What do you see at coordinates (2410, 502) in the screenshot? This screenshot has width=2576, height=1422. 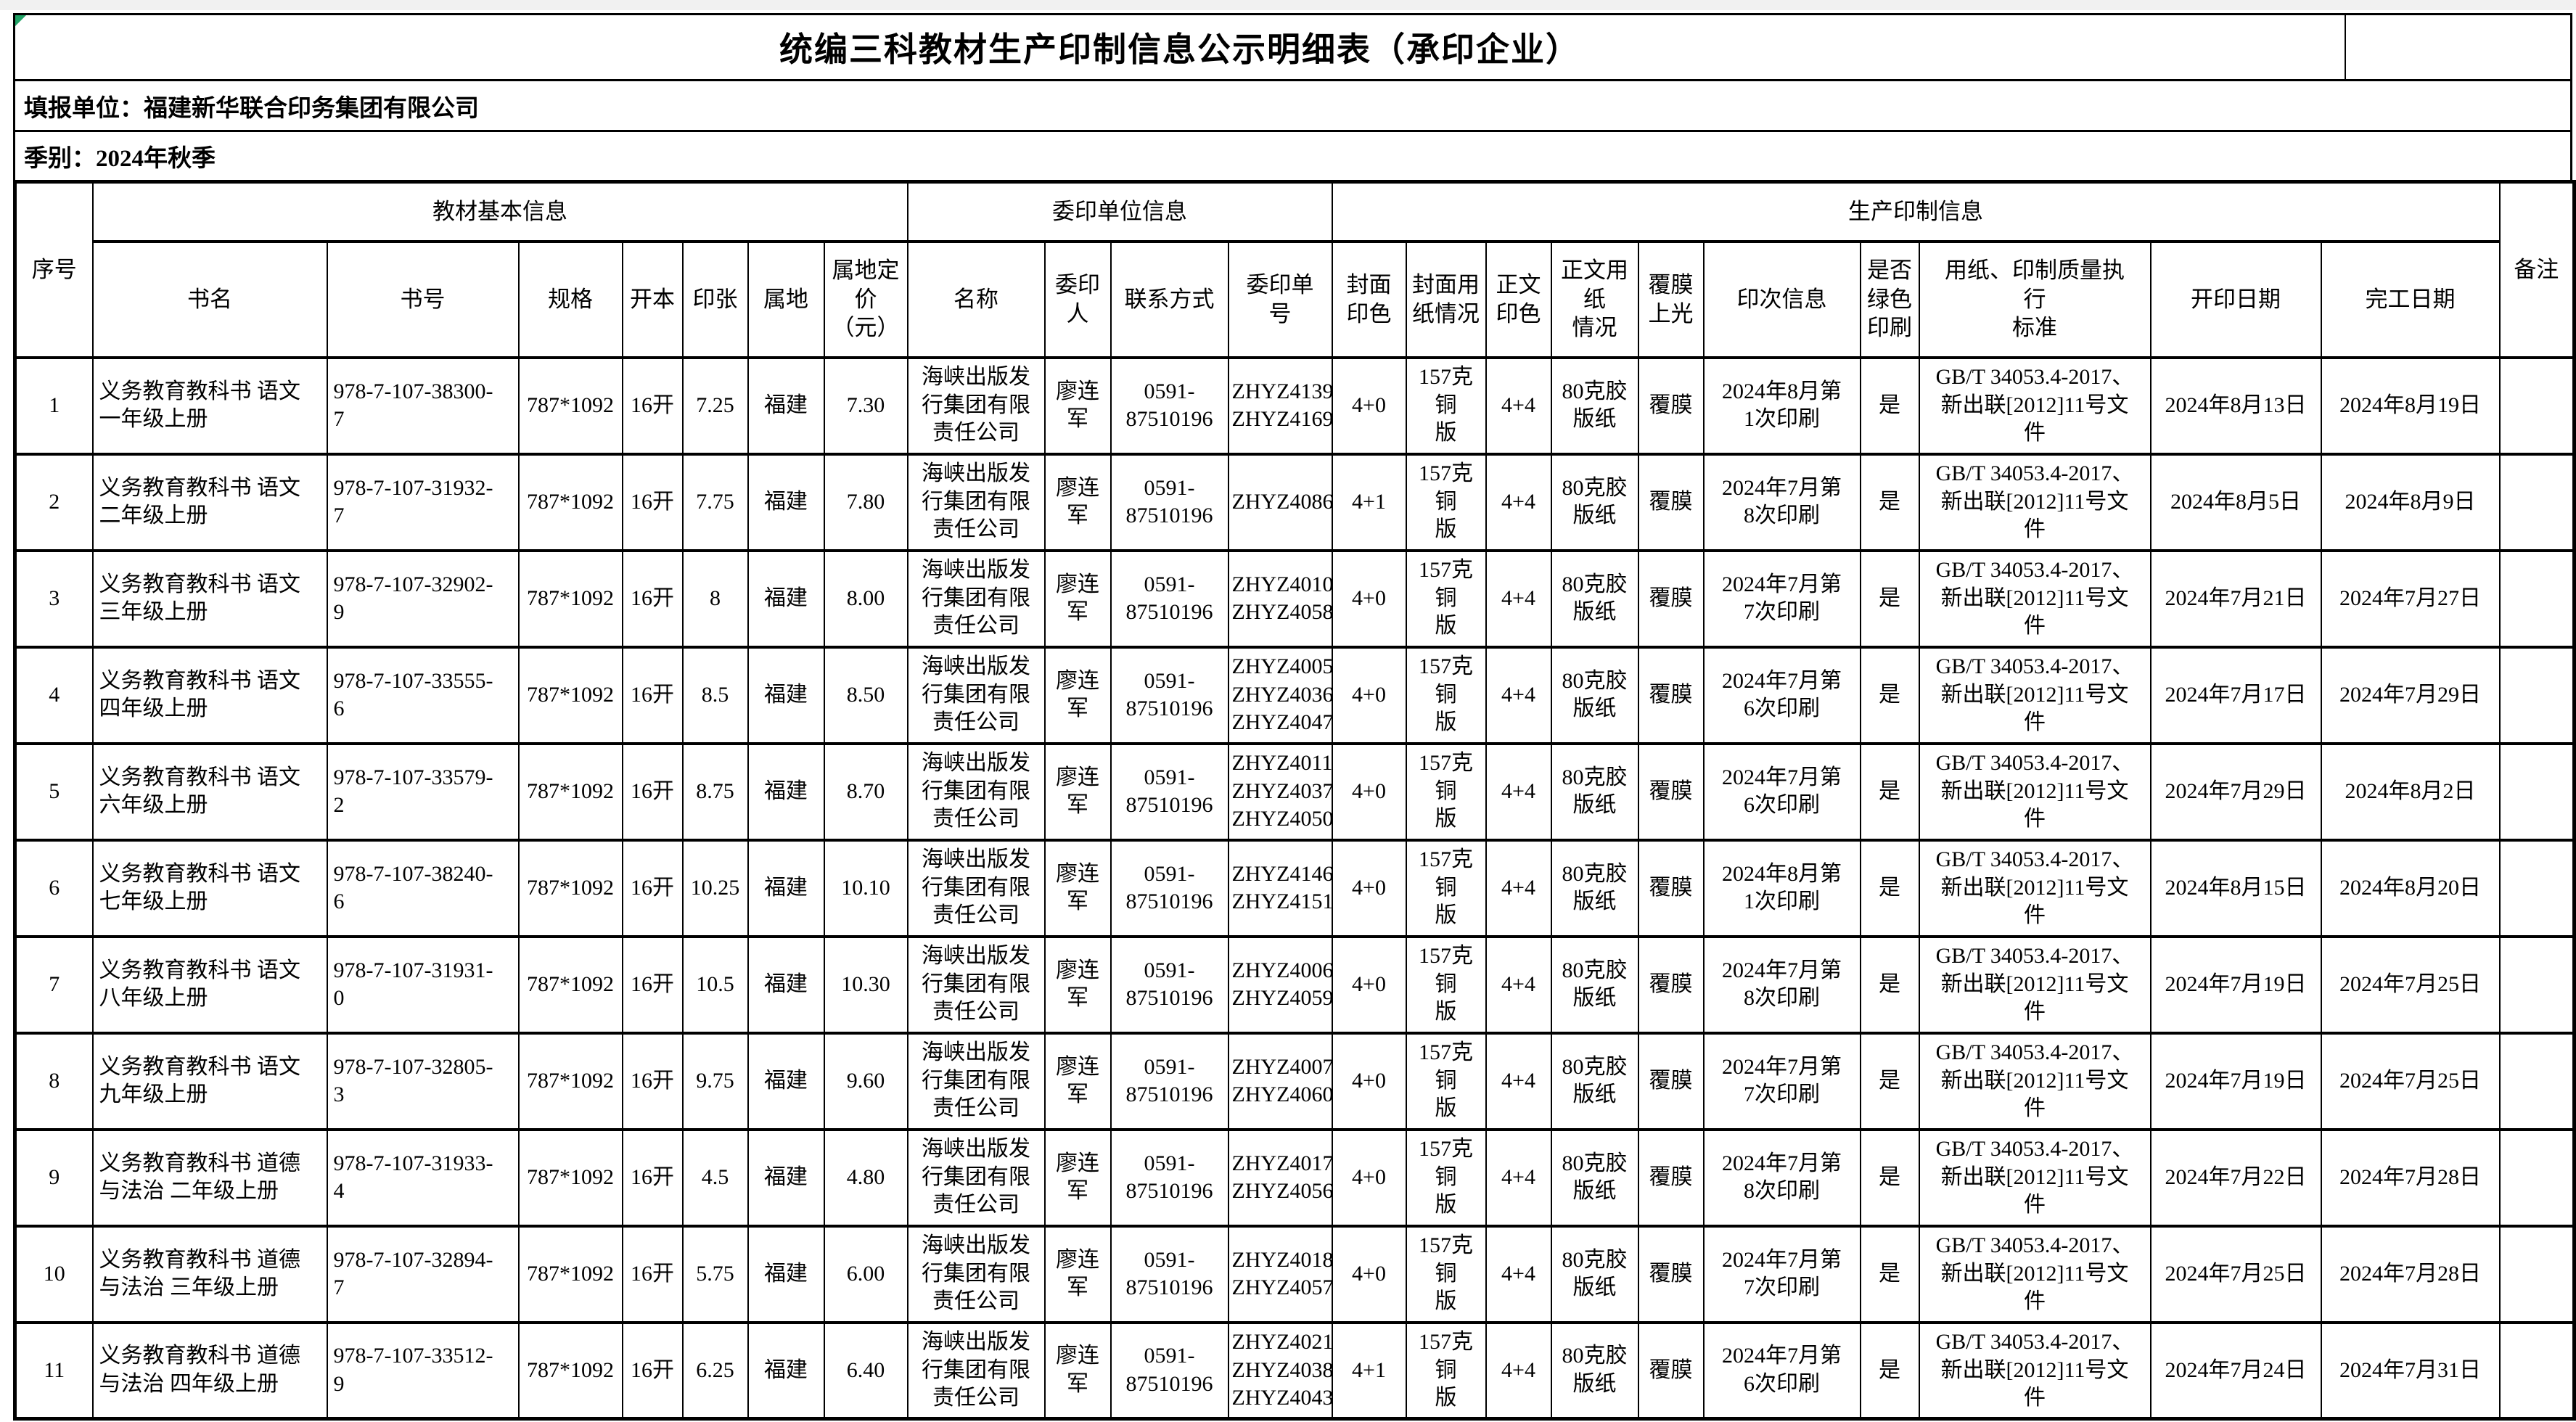 I see `cell-finish-date: 2024年8月9日` at bounding box center [2410, 502].